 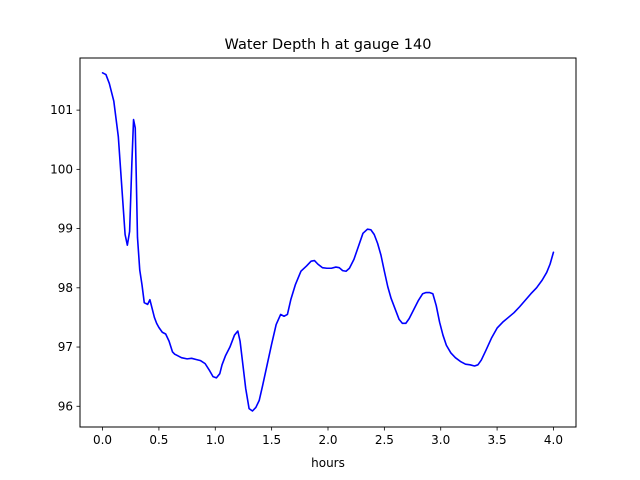 What do you see at coordinates (328, 463) in the screenshot?
I see `x-axis-label: hours` at bounding box center [328, 463].